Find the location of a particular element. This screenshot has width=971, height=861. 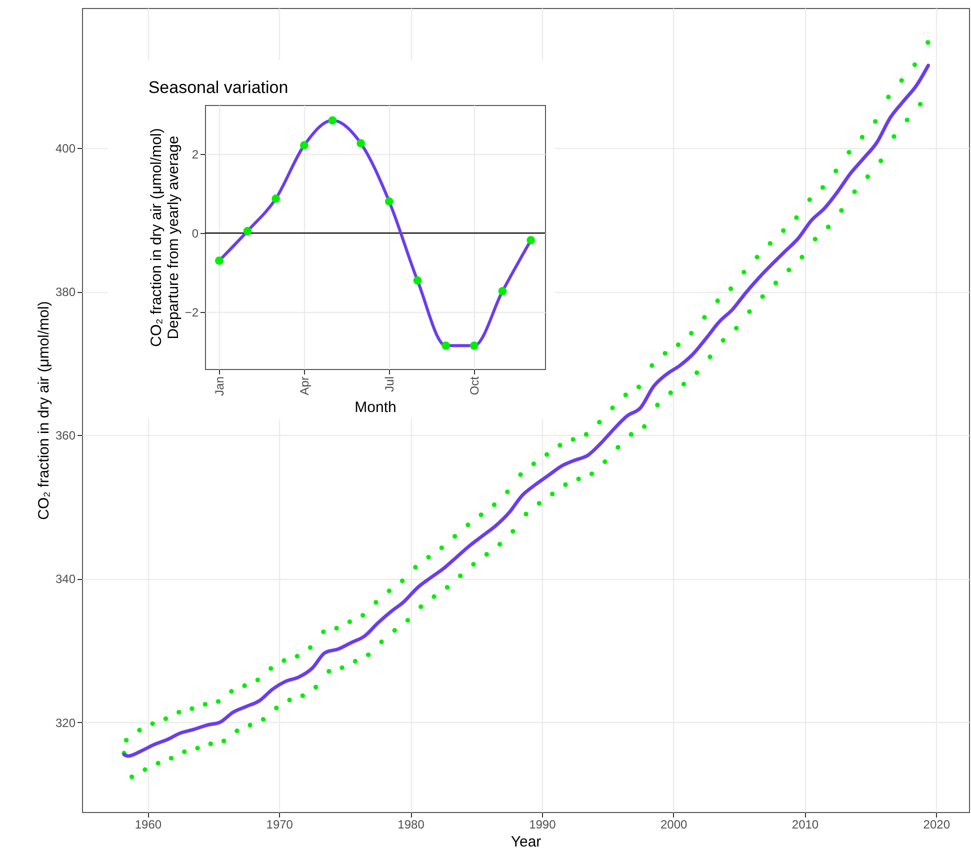

y-tick-label: 320 is located at coordinates (65, 723).